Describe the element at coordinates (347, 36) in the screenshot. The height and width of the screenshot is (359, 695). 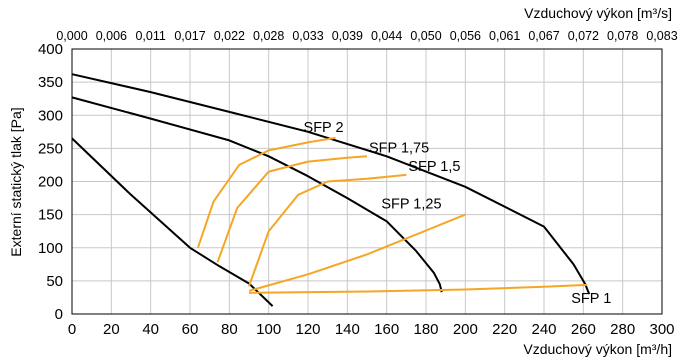
I see `x2-tick-label: 0,039` at that location.